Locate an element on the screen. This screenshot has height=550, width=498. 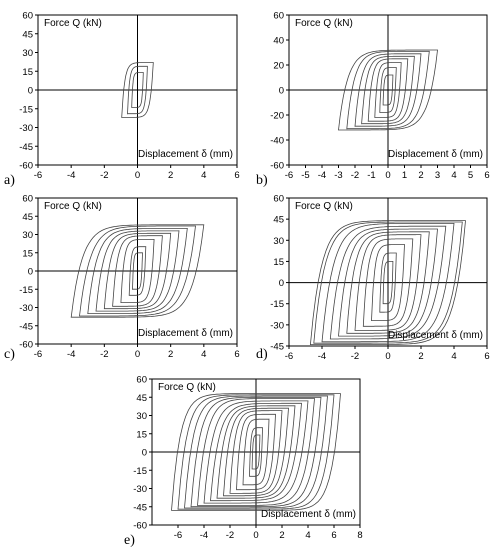
y-tick-label: 40 is located at coordinates (278, 41).